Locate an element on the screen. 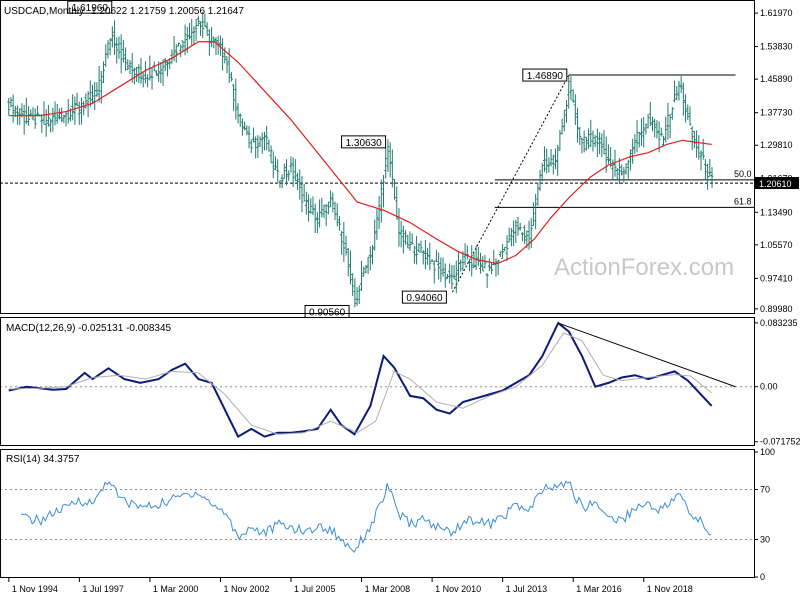 Image resolution: width=800 pixels, height=600 pixels. last-price-box is located at coordinates (777, 183).